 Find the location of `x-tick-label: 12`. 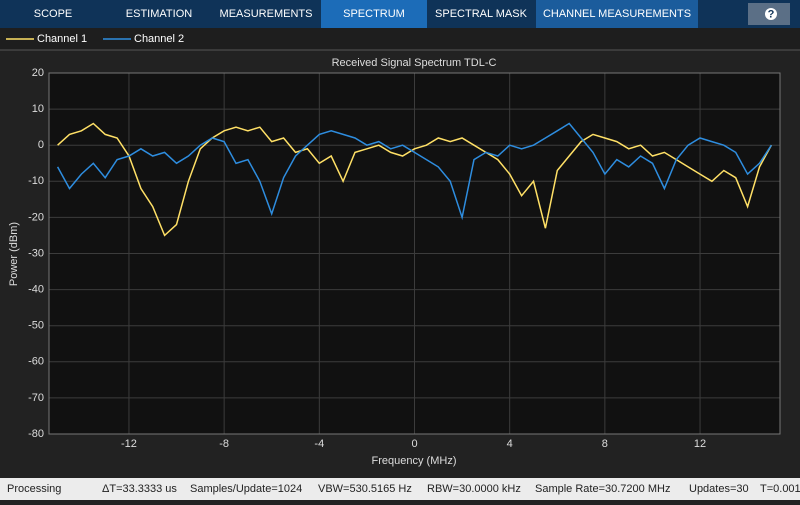

x-tick-label: 12 is located at coordinates (700, 444).